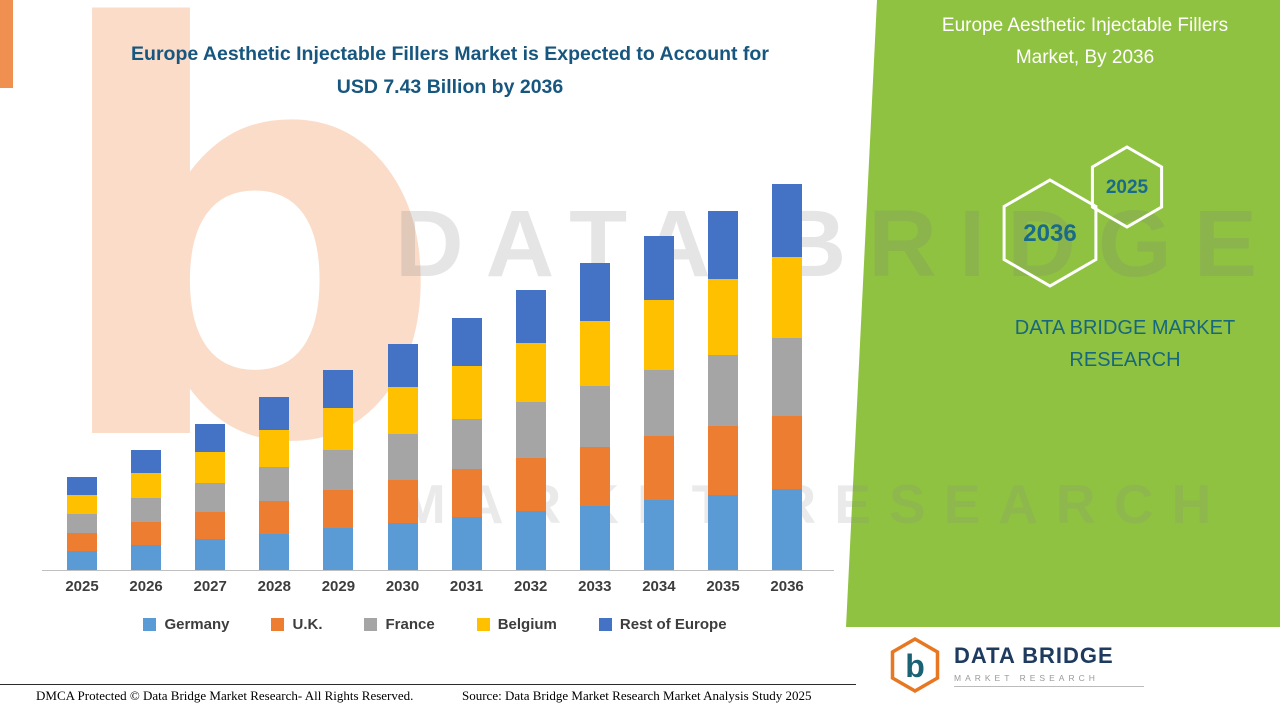 This screenshot has width=1280, height=720. I want to click on bar-segment-belgium-2026, so click(146, 486).